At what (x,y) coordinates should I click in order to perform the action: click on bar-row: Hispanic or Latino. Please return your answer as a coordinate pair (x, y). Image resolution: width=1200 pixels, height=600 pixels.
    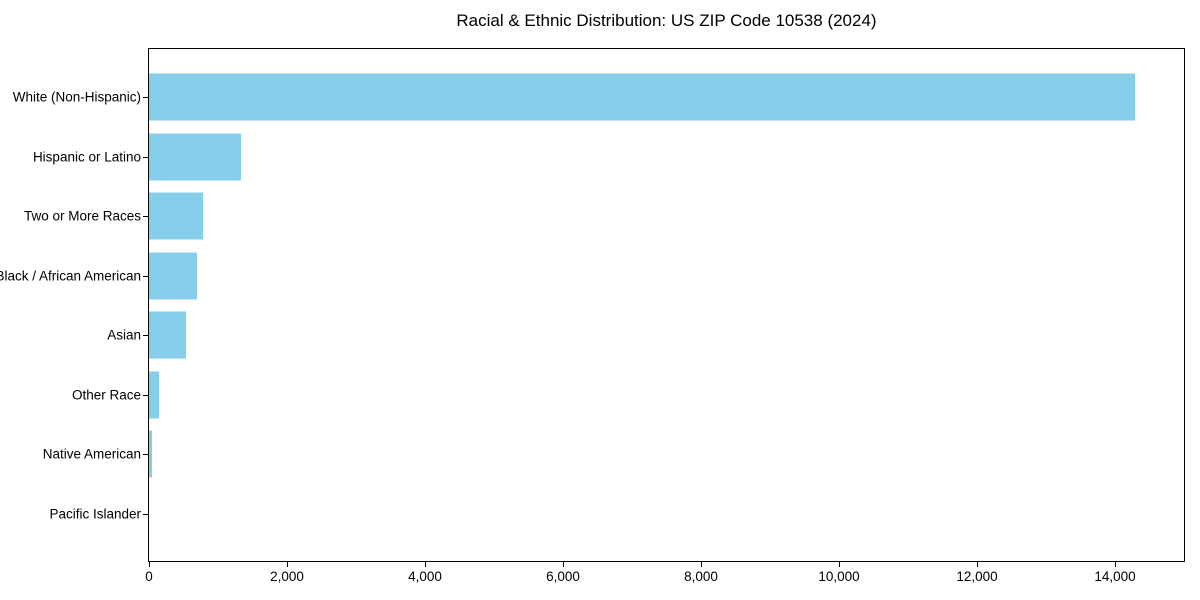
    Looking at the image, I should click on (608, 157).